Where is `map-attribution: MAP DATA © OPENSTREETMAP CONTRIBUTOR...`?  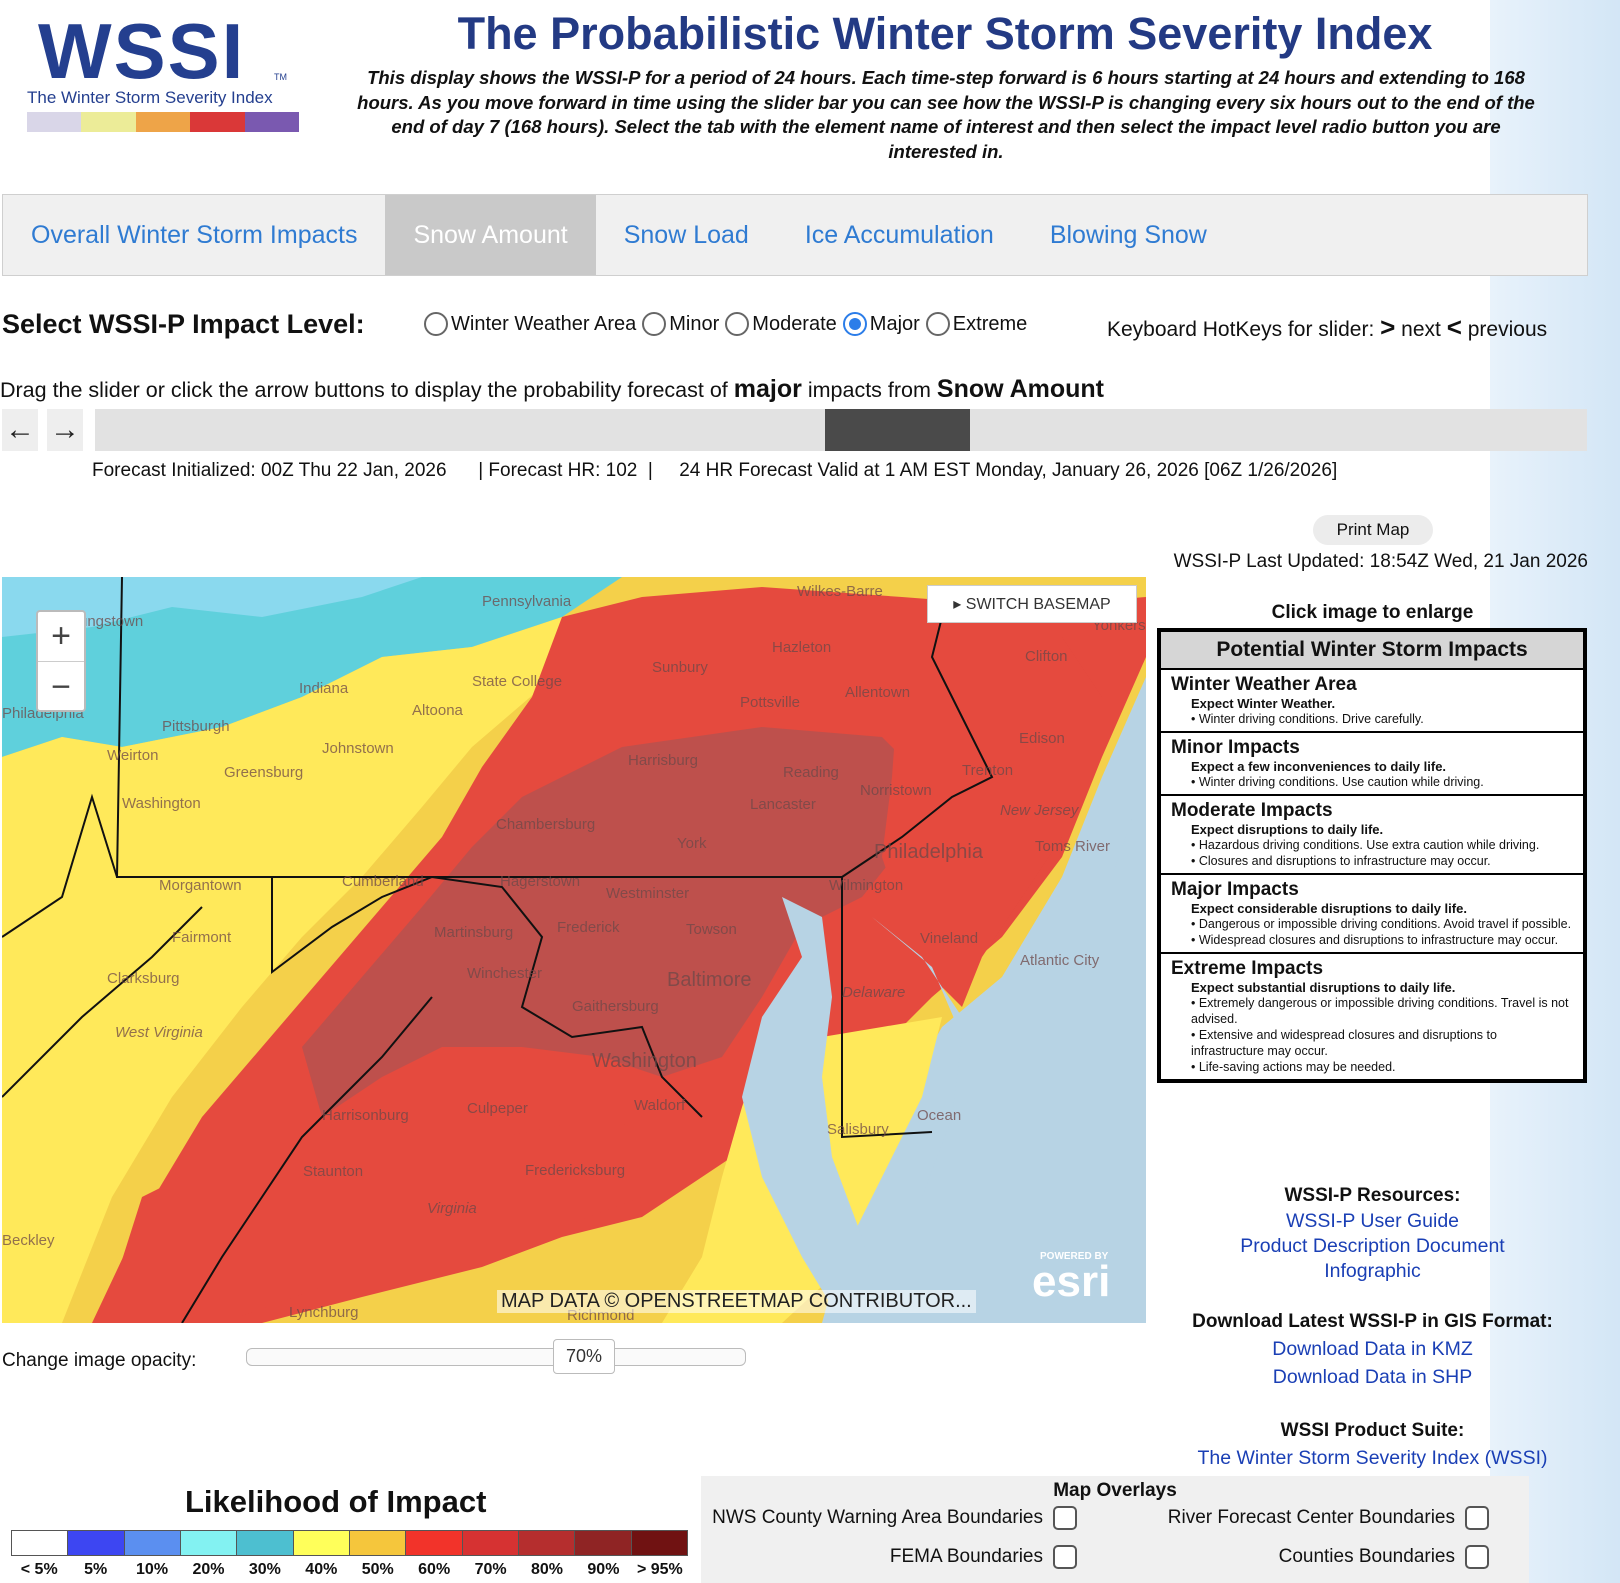
map-attribution: MAP DATA © OPENSTREETMAP CONTRIBUTOR... is located at coordinates (736, 1301).